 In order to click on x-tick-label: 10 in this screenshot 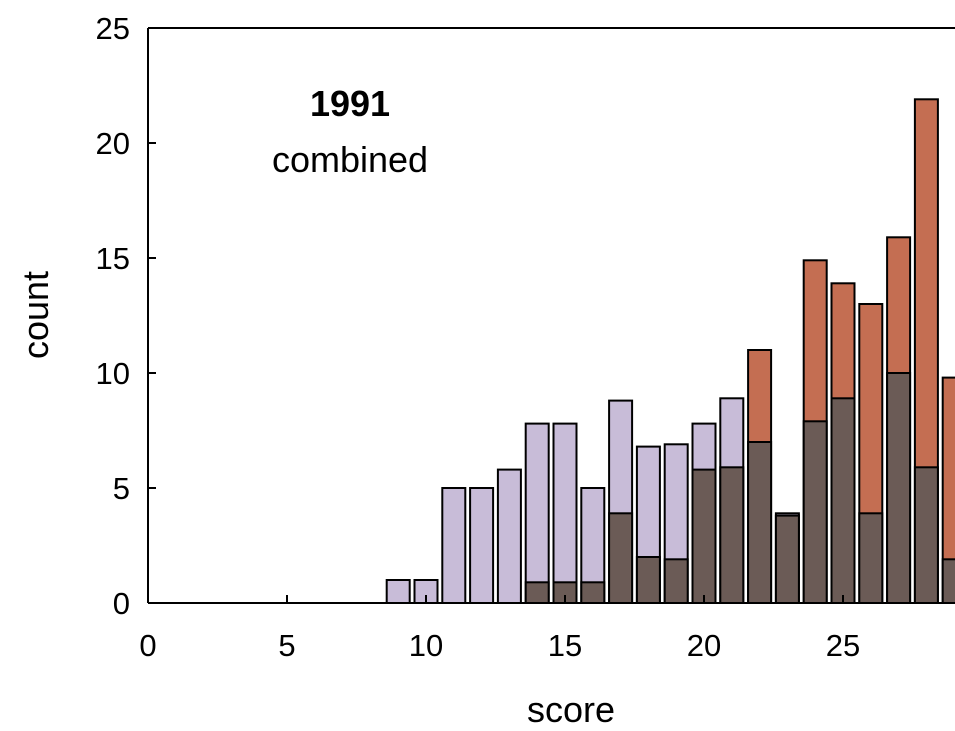, I will do `click(426, 645)`.